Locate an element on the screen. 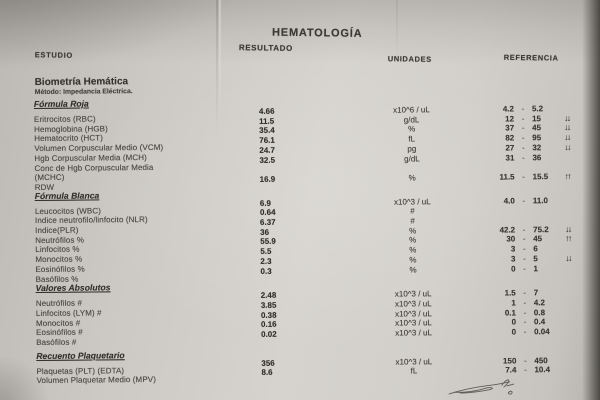 This screenshot has width=600, height=400. test-reference is located at coordinates (517, 215).